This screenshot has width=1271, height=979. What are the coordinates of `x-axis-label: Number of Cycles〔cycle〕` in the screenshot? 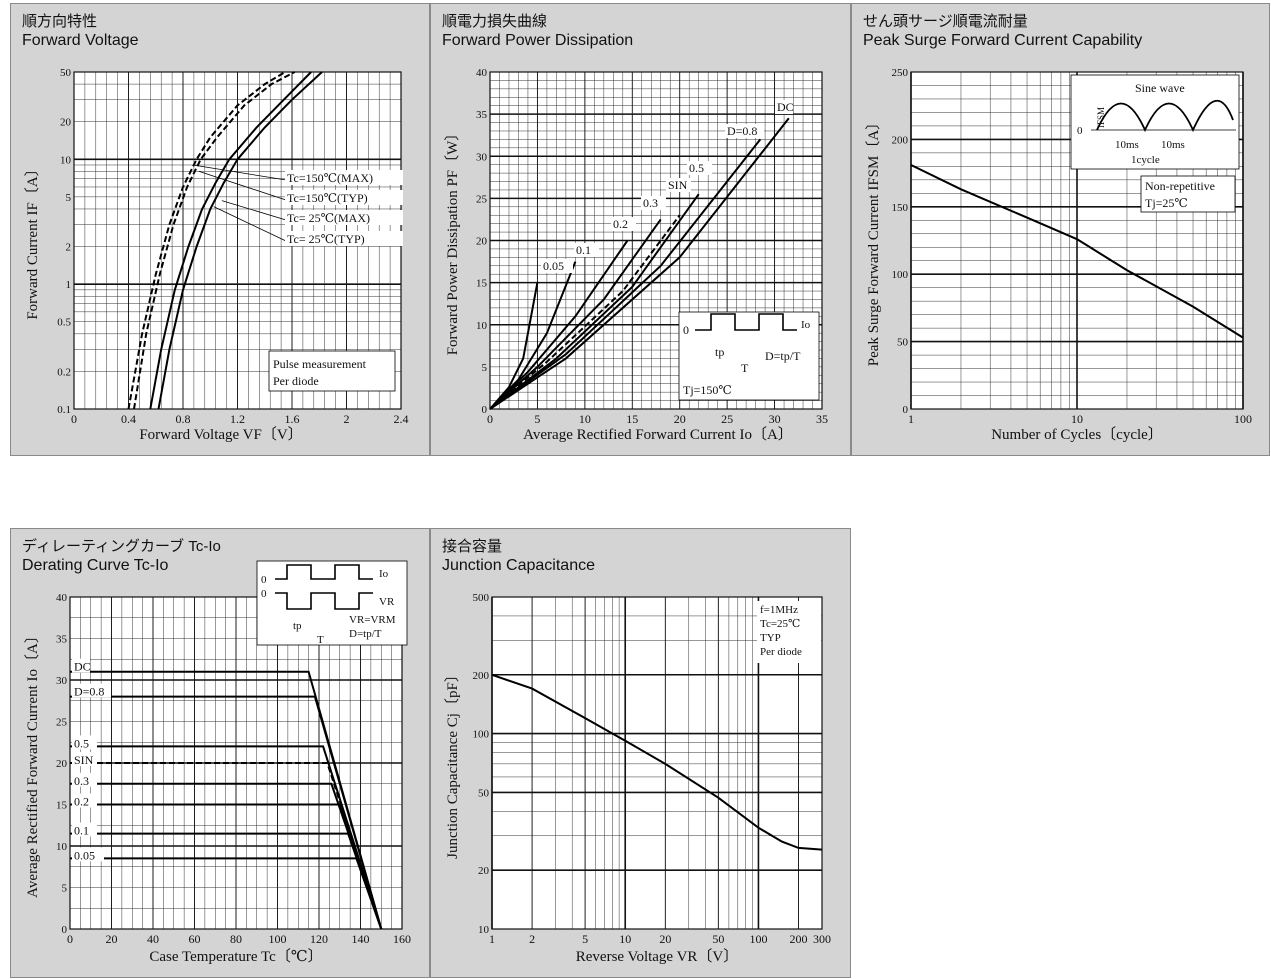 It's located at (1077, 434).